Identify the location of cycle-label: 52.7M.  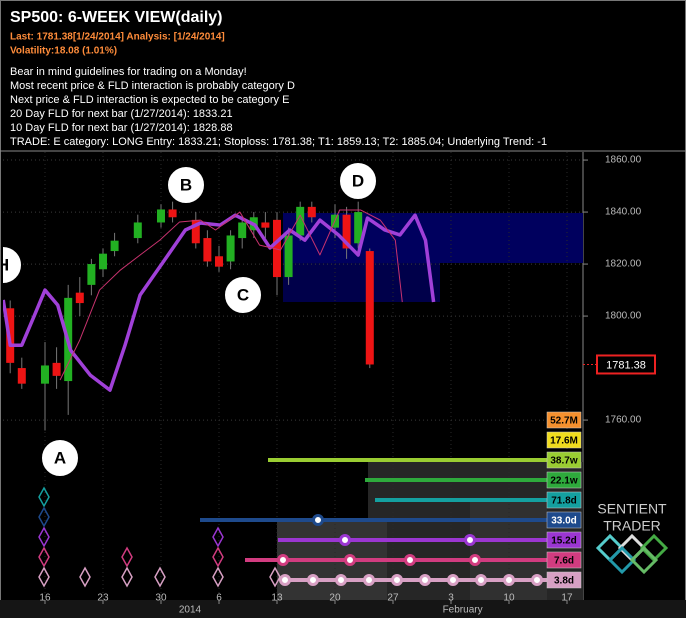
(564, 421).